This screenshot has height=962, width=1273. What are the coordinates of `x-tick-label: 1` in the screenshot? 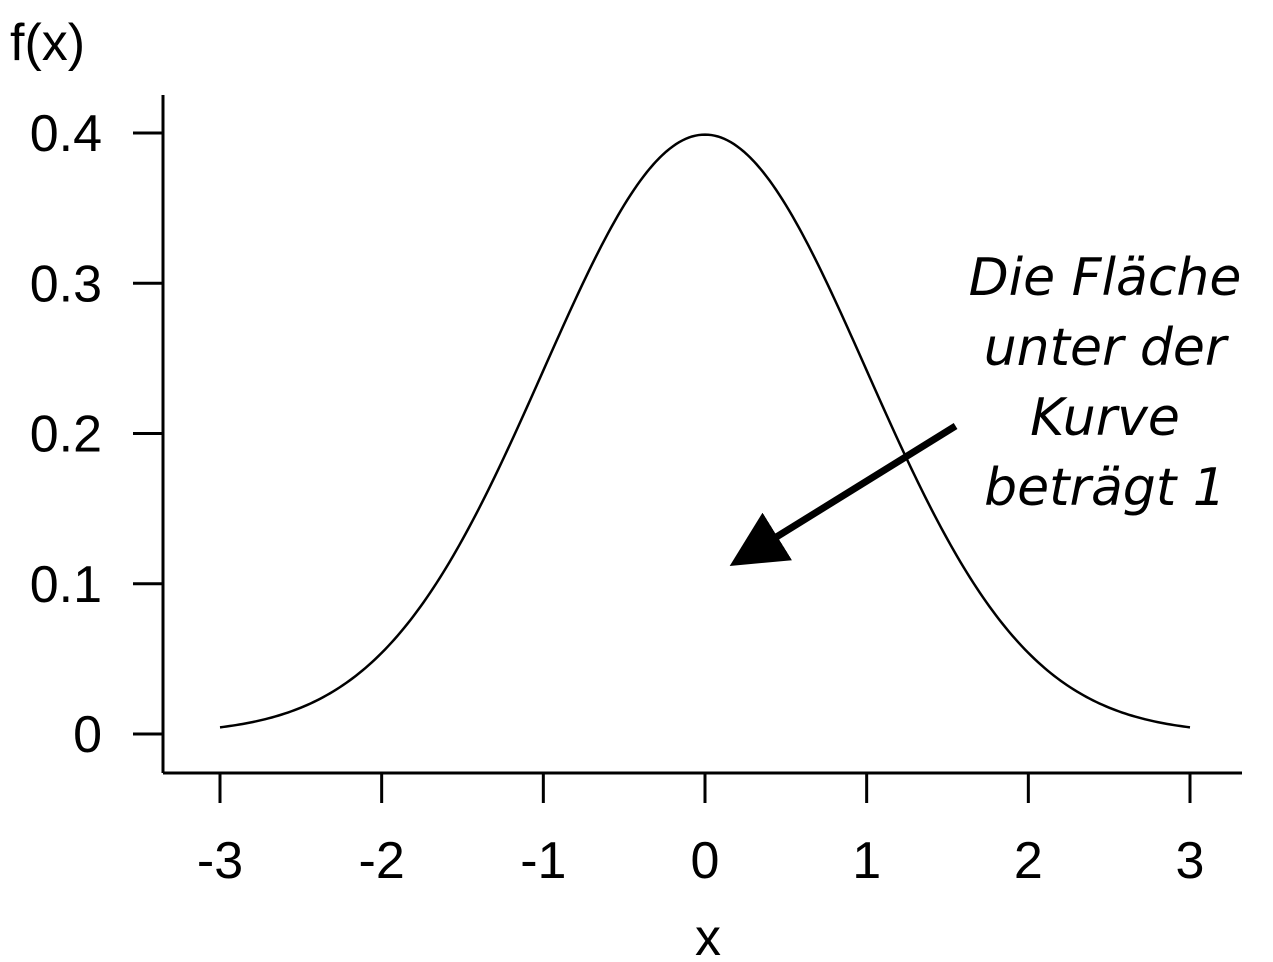 It's located at (866, 861).